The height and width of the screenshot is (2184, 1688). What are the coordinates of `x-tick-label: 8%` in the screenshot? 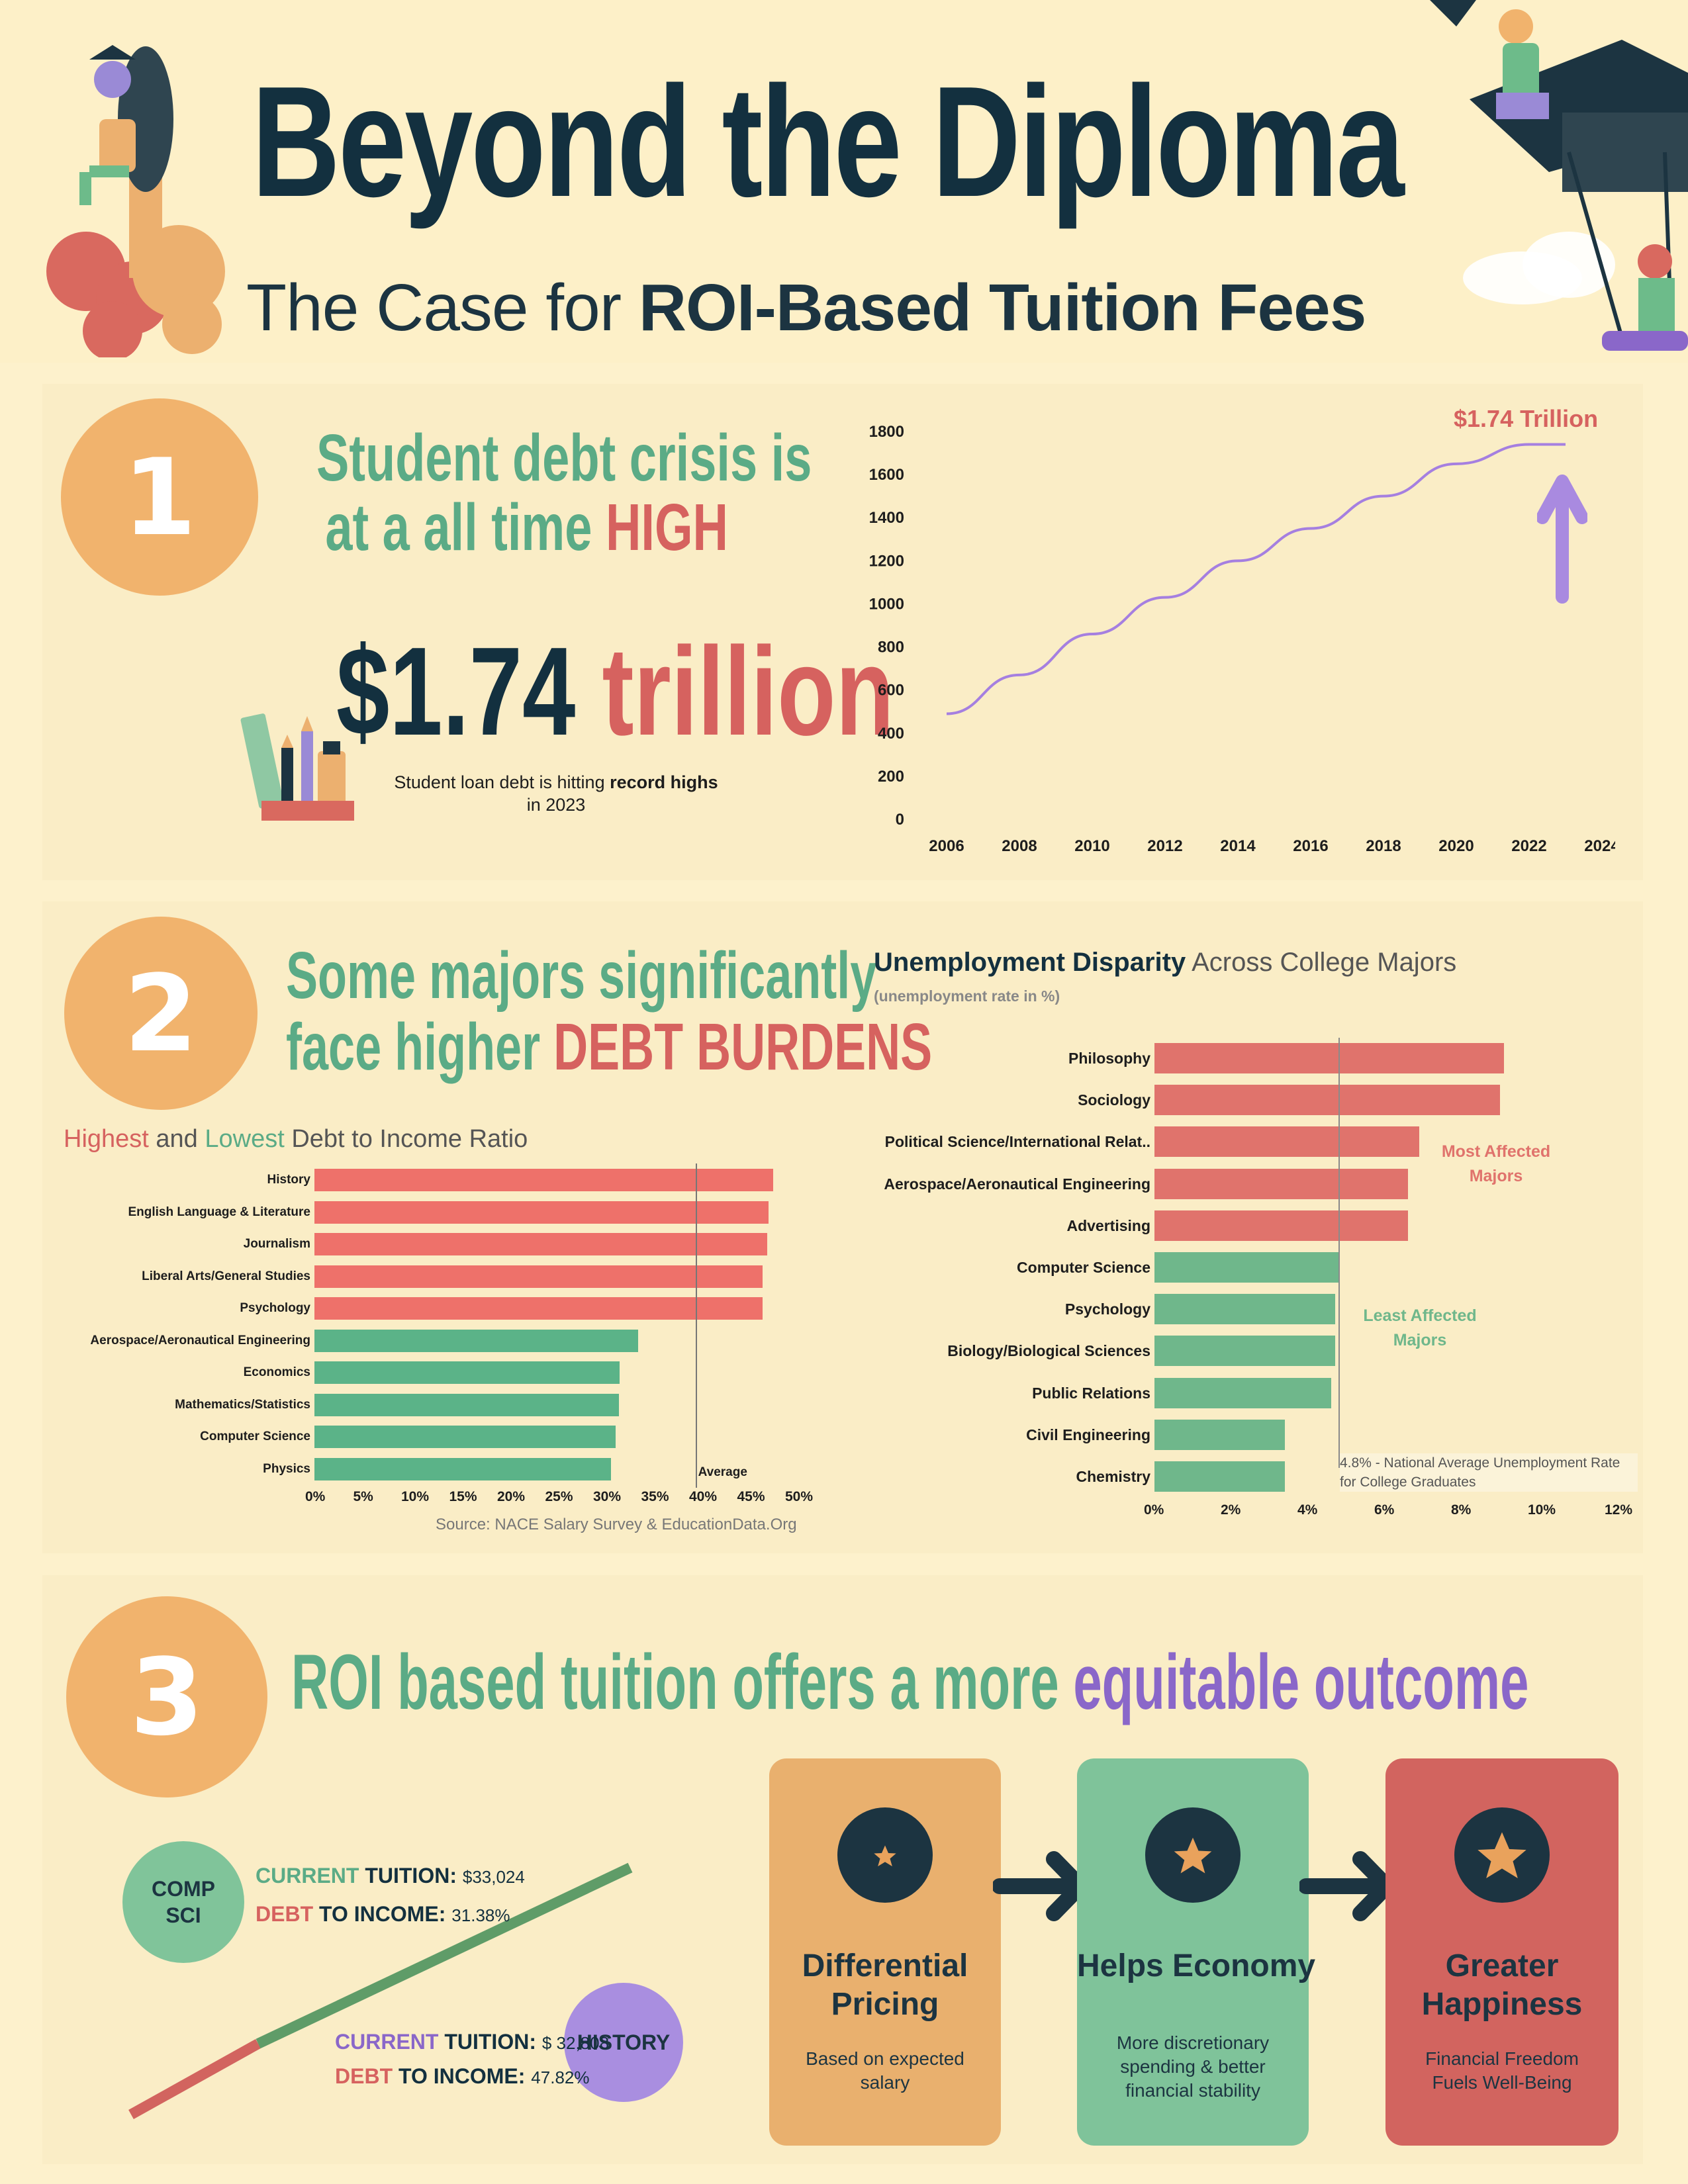 It's located at (1461, 1510).